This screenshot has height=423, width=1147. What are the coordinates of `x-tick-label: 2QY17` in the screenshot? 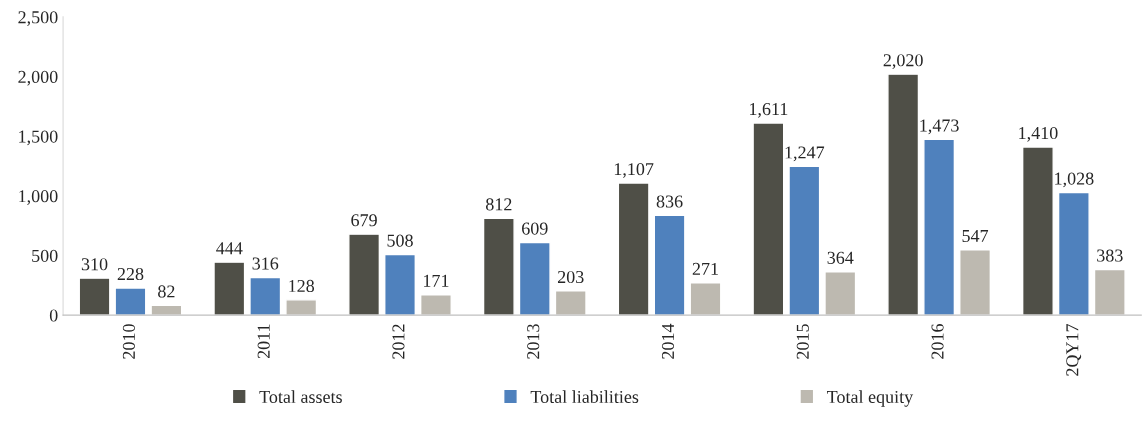 It's located at (1074, 349).